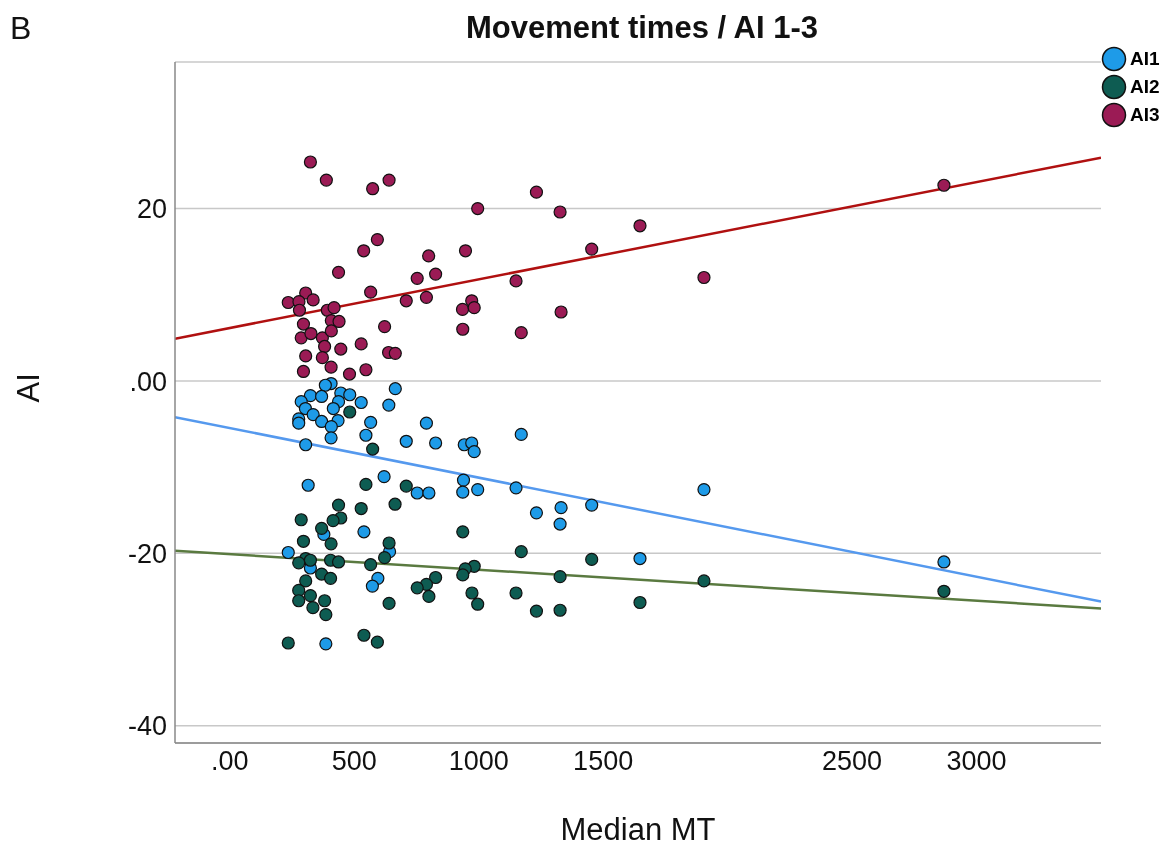  I want to click on x-axis-title: Median MT, so click(638, 829).